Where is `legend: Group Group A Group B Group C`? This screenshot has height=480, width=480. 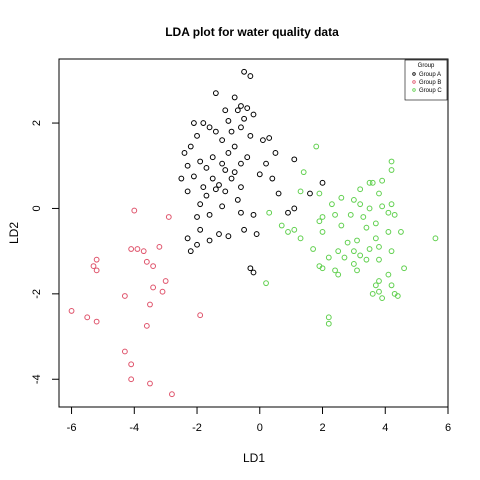
legend: Group Group A Group B Group C is located at coordinates (426, 80).